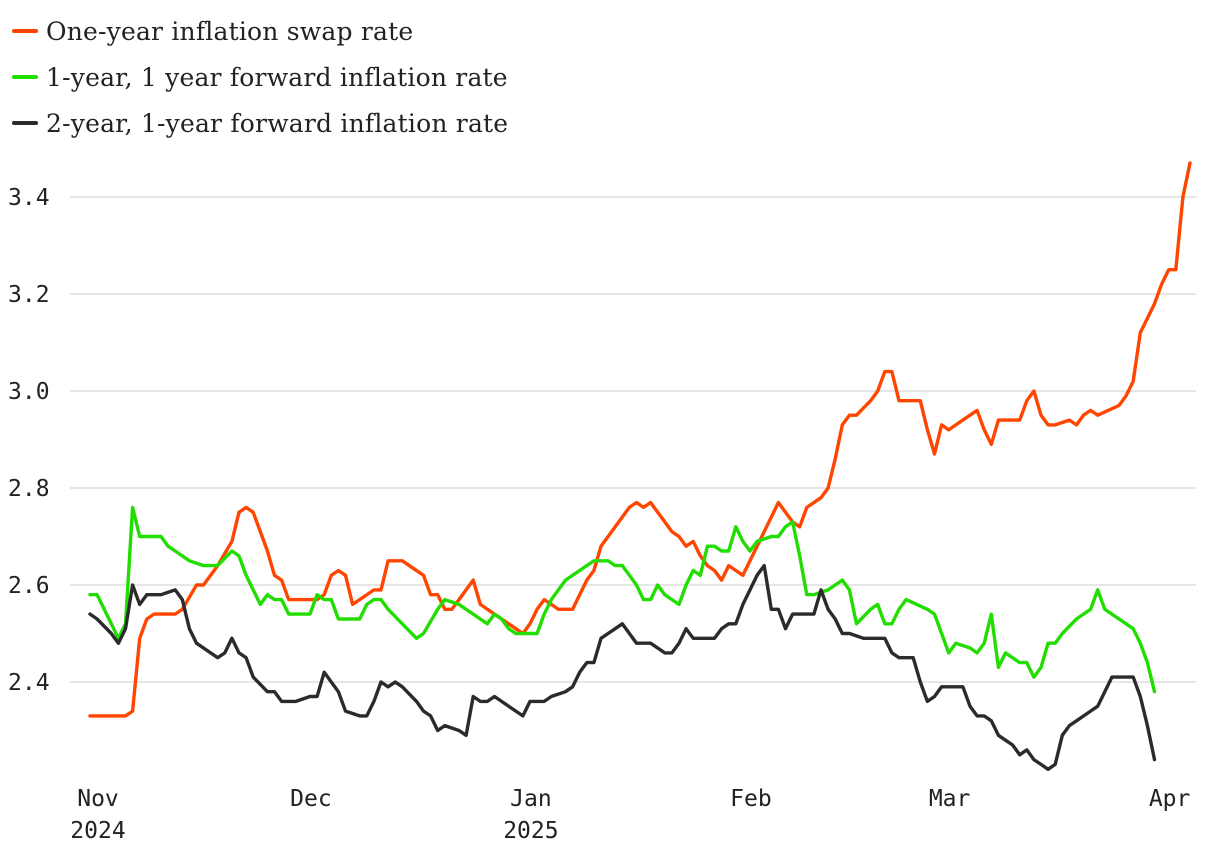  Describe the element at coordinates (29, 683) in the screenshot. I see `y-tick-label-2.4: 2.4` at that location.